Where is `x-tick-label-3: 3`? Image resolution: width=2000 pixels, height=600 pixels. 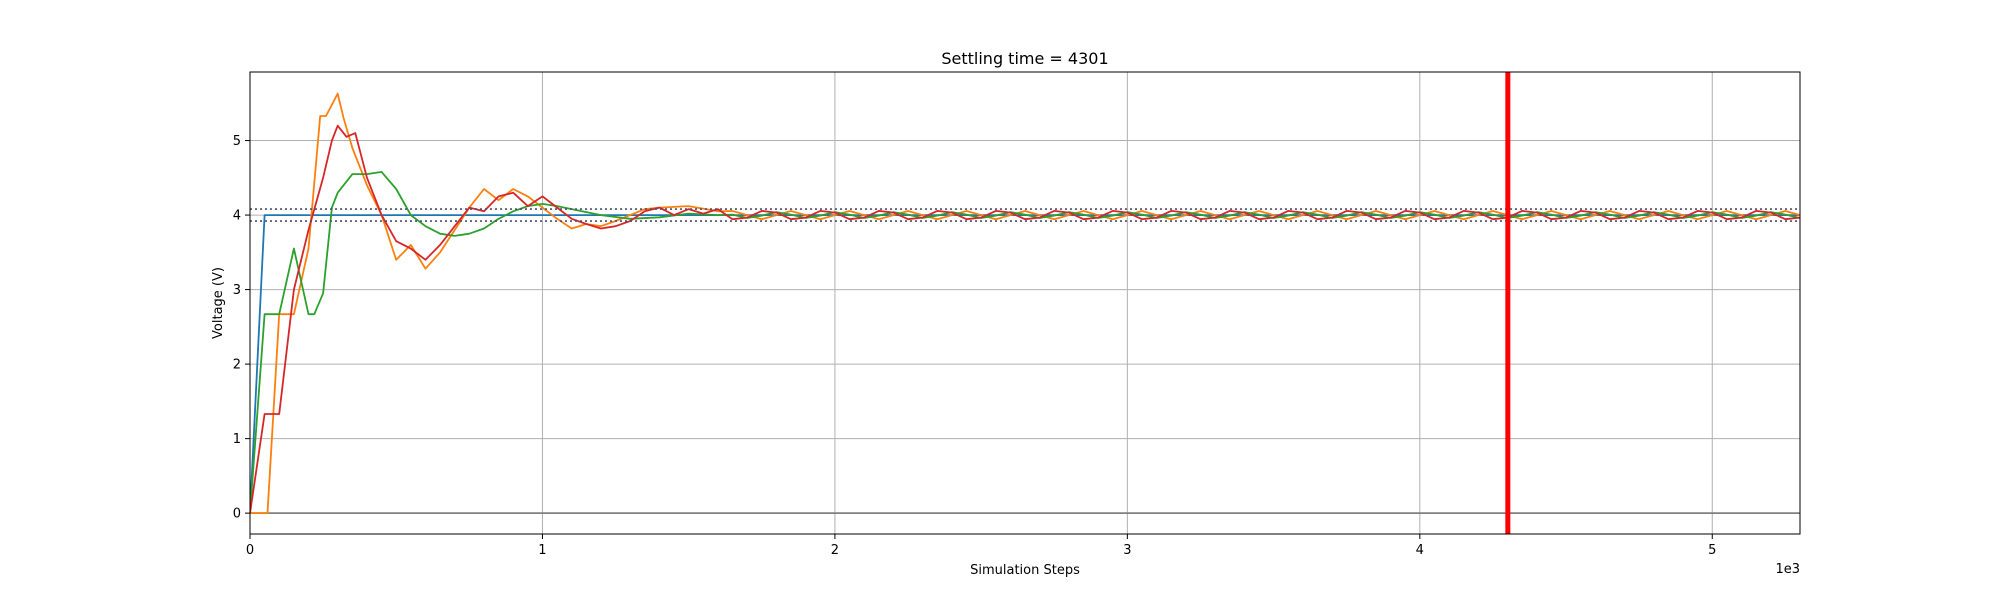
x-tick-label-3: 3 is located at coordinates (1127, 550).